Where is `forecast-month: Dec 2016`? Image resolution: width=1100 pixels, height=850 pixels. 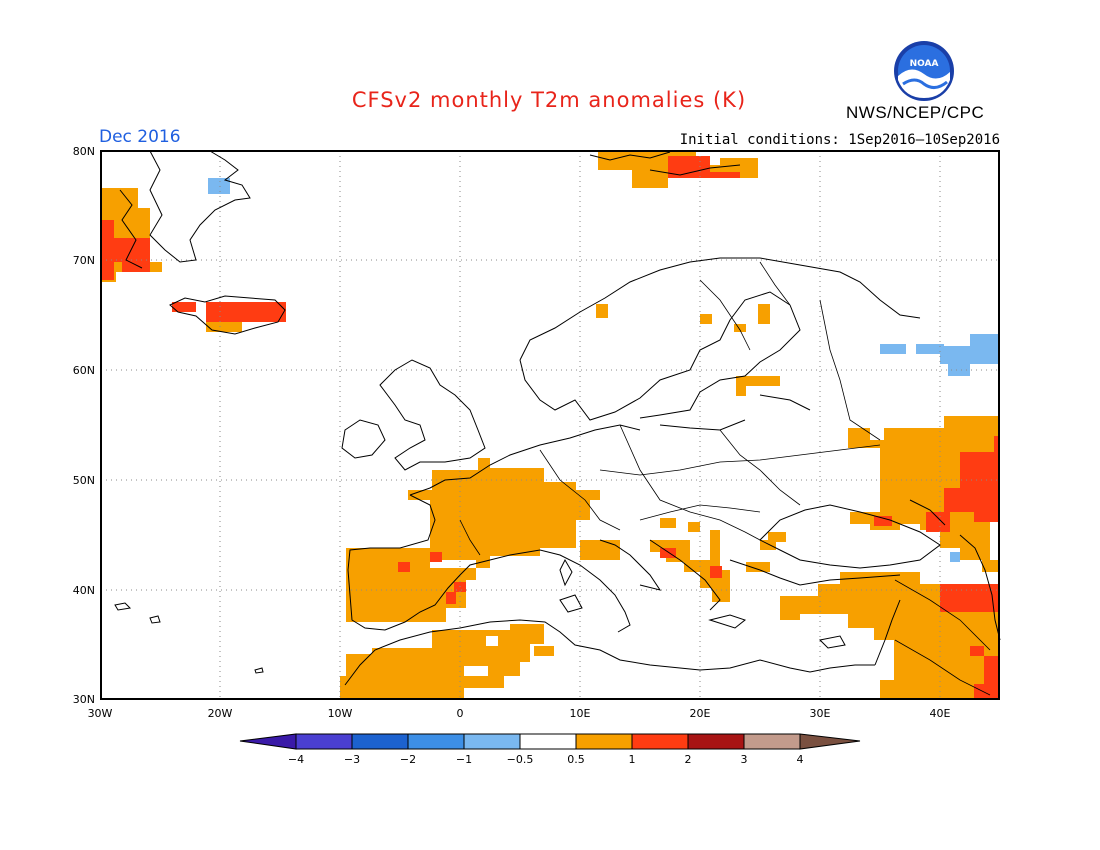 forecast-month: Dec 2016 is located at coordinates (140, 137).